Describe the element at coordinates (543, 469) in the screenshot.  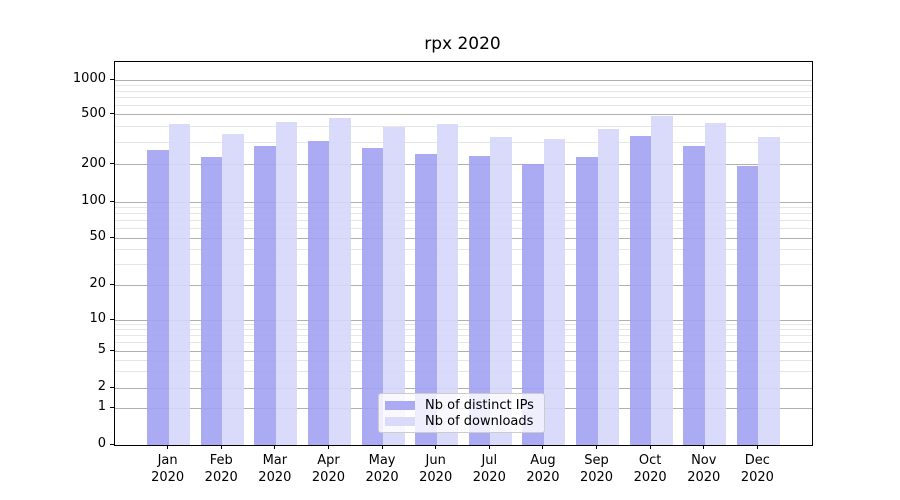
I see `x-tick-label: Aug 2020` at that location.